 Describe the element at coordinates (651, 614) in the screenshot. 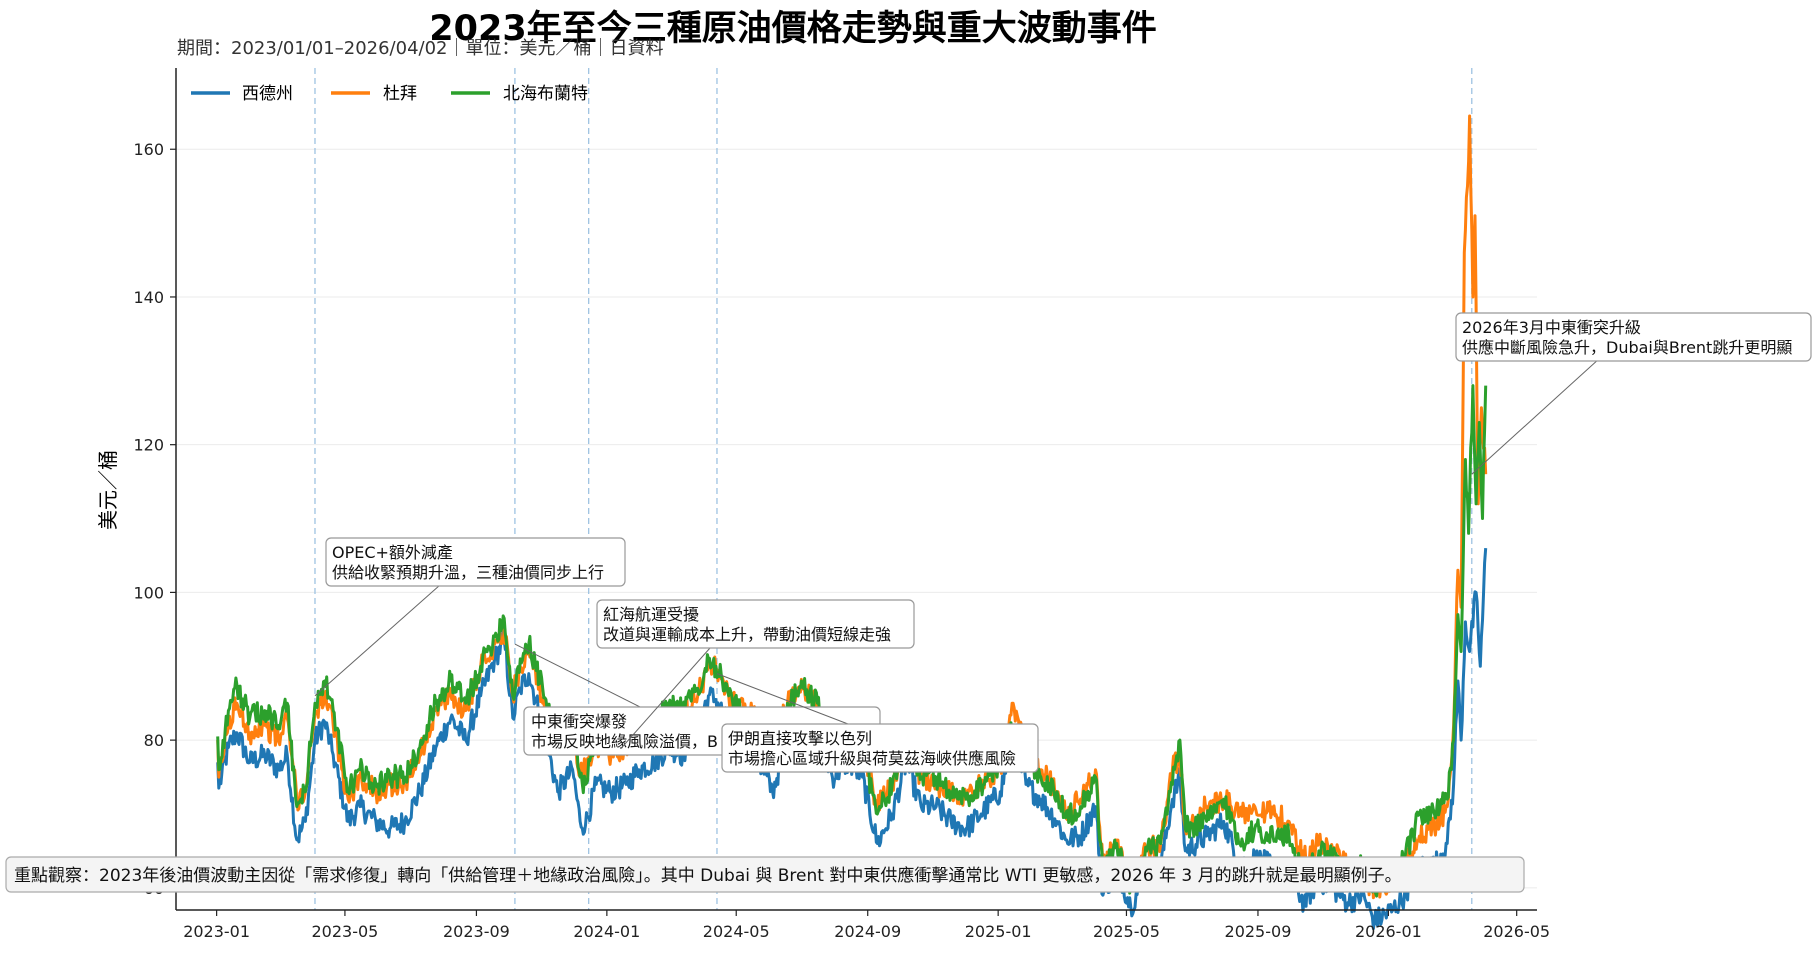

I see `annotation-red-sea-title: 紅海航運受擾` at that location.